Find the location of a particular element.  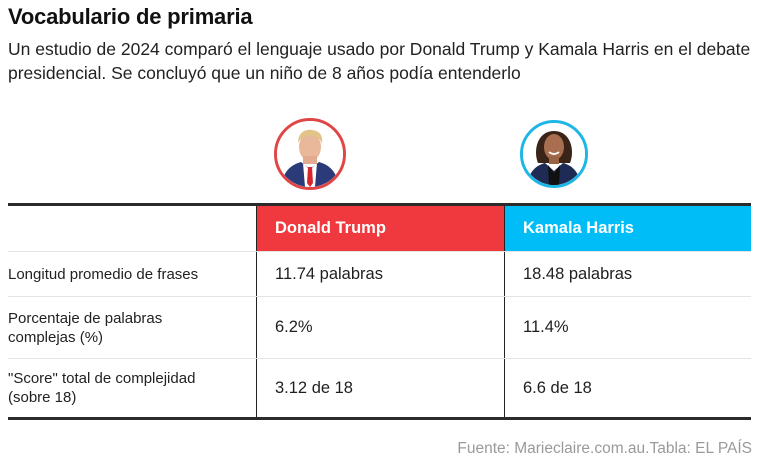

row-label: Longitud promedio de frases is located at coordinates (103, 274).